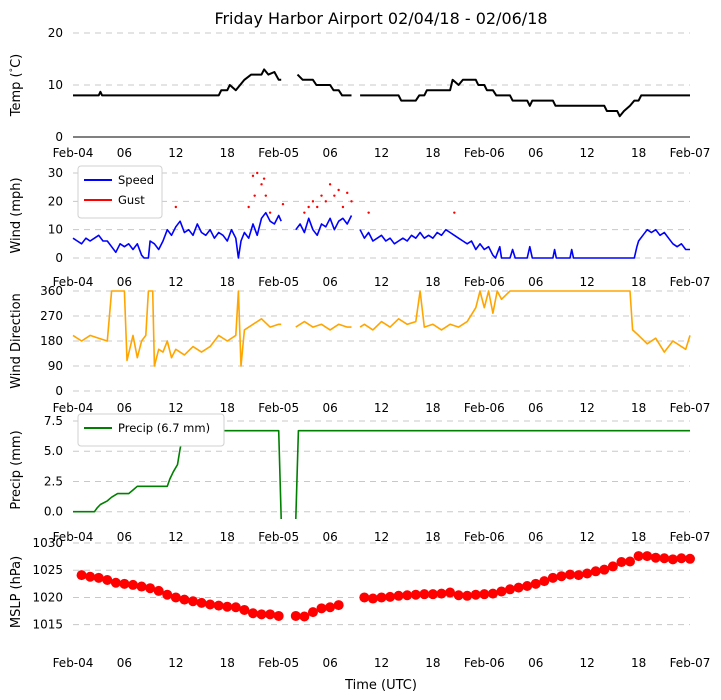  What do you see at coordinates (690, 408) in the screenshot?
I see `x-tick-label-2-12: Feb-07` at bounding box center [690, 408].